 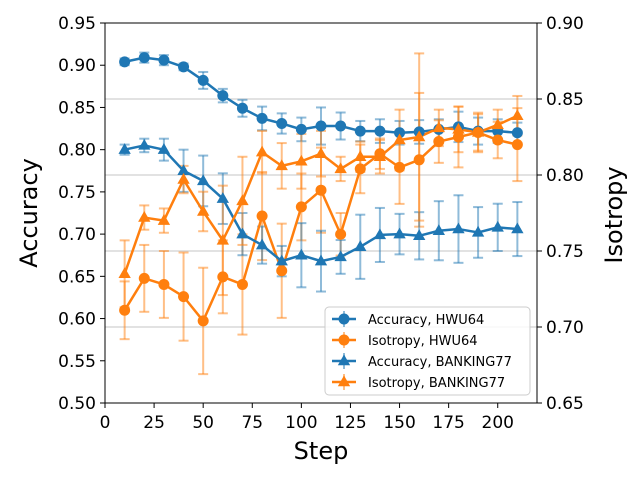 I want to click on y-axis-label: Accuracy, so click(x=29, y=213).